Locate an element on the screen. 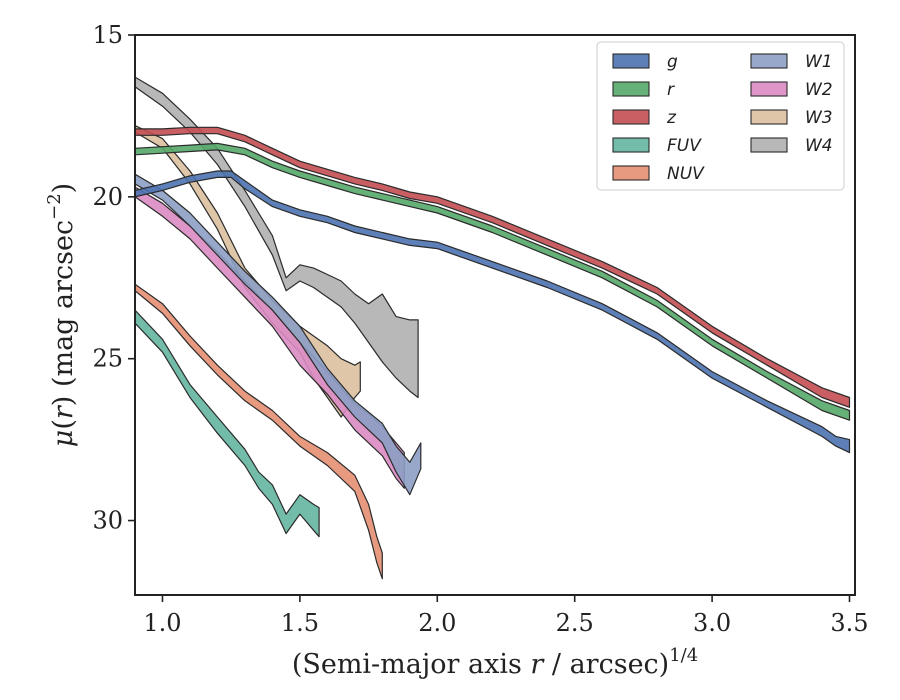 The height and width of the screenshot is (700, 900). legend-swatch-W1 is located at coordinates (769, 61).